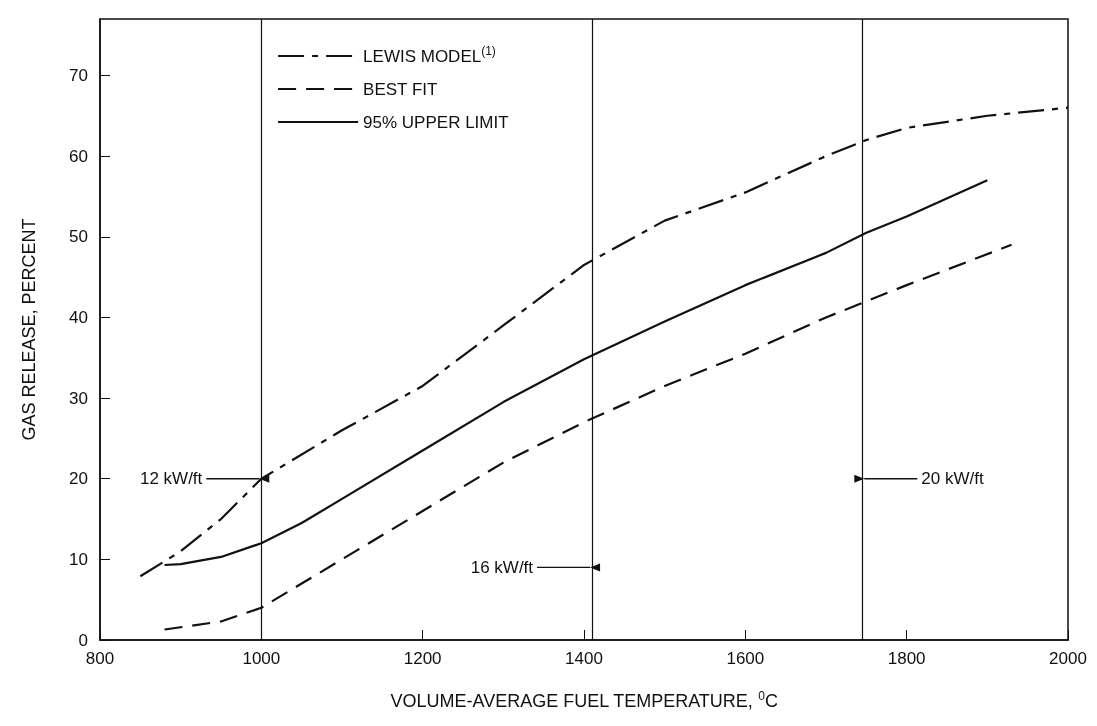 The width and height of the screenshot is (1097, 726). I want to click on ref-line-label: 20 kW/ft, so click(952, 479).